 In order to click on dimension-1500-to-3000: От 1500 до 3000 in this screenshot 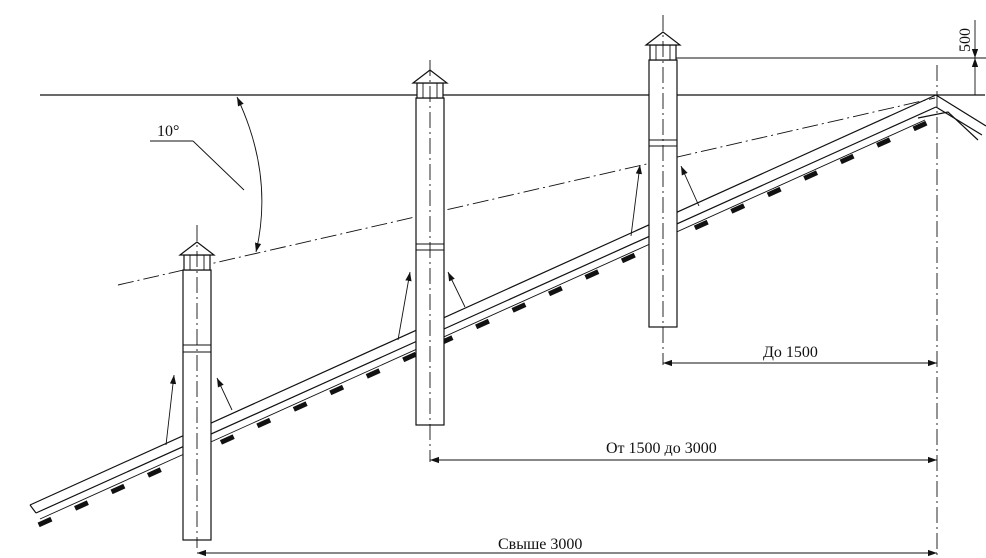, I will do `click(683, 452)`.